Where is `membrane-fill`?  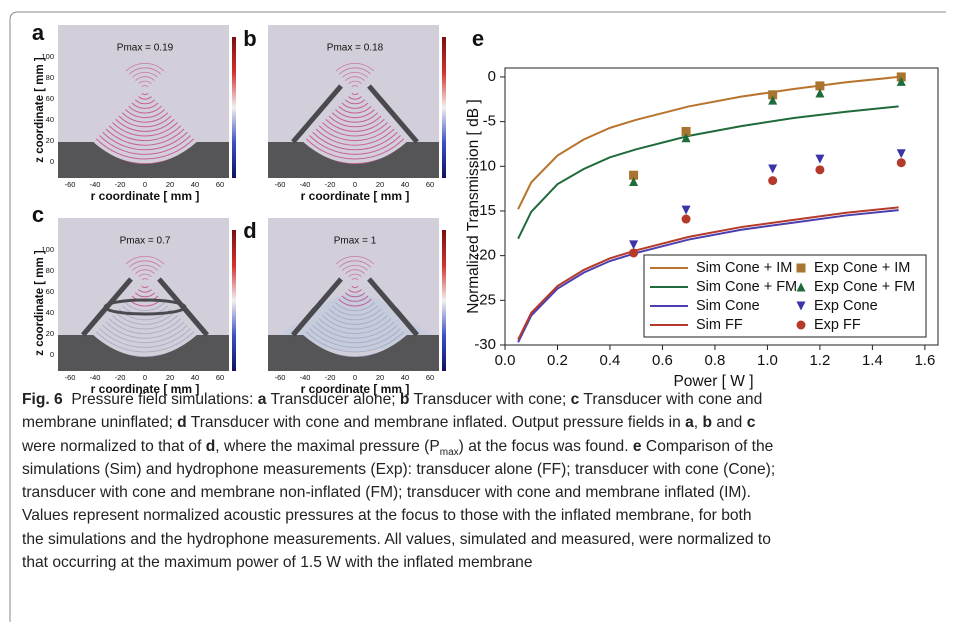
membrane-fill is located at coordinates (355, 322).